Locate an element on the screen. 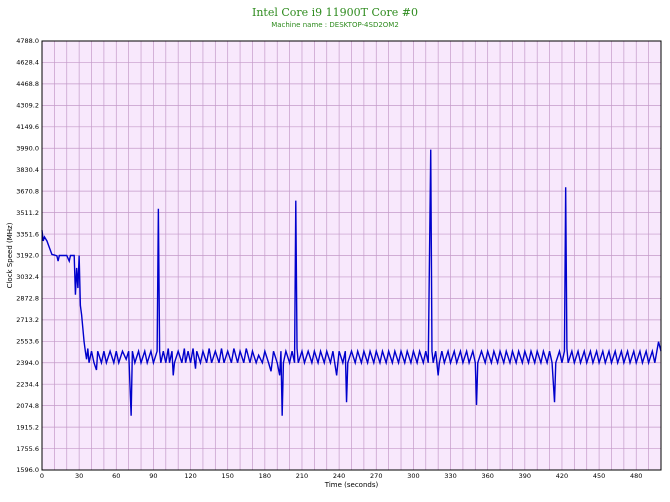 The image size is (670, 502). x-tick-label: 240 is located at coordinates (339, 476).